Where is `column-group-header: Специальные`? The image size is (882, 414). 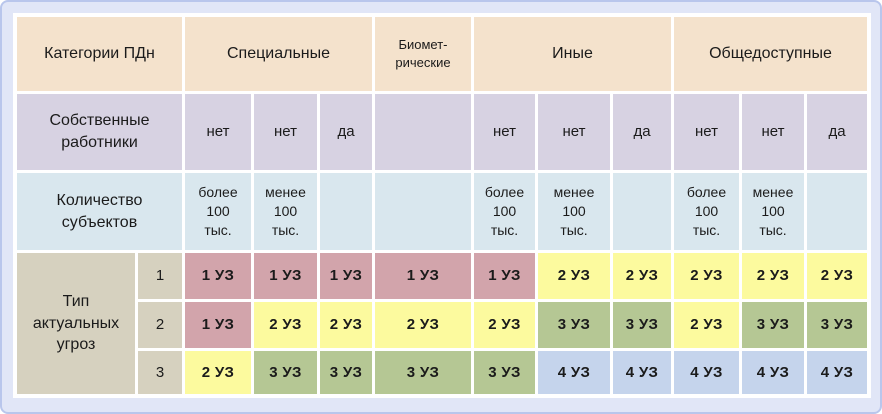
column-group-header: Специальные is located at coordinates (278, 54).